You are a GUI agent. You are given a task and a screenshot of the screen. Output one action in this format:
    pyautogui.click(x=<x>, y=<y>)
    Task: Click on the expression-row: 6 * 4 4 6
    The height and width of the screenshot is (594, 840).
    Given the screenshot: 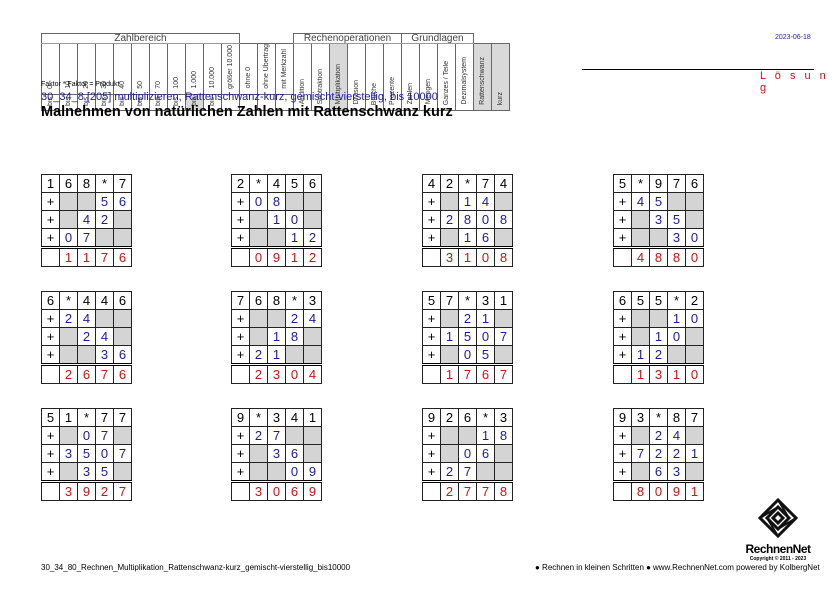 What is the action you would take?
    pyautogui.click(x=86, y=300)
    